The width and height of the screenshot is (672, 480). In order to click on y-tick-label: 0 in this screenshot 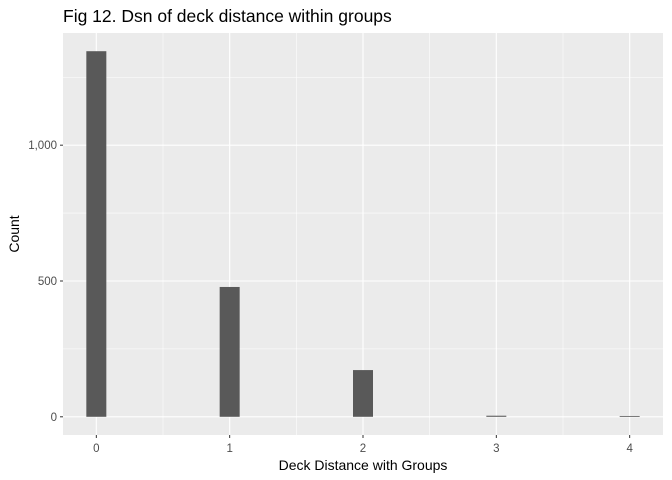, I will do `click(54, 418)`.